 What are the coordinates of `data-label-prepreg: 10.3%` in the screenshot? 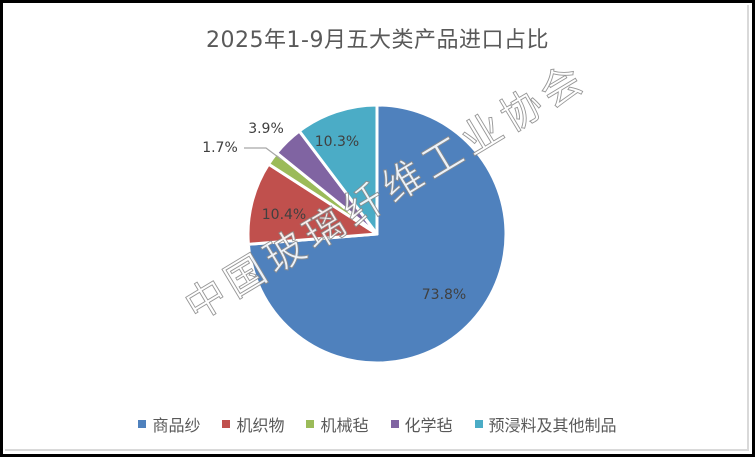 It's located at (337, 142).